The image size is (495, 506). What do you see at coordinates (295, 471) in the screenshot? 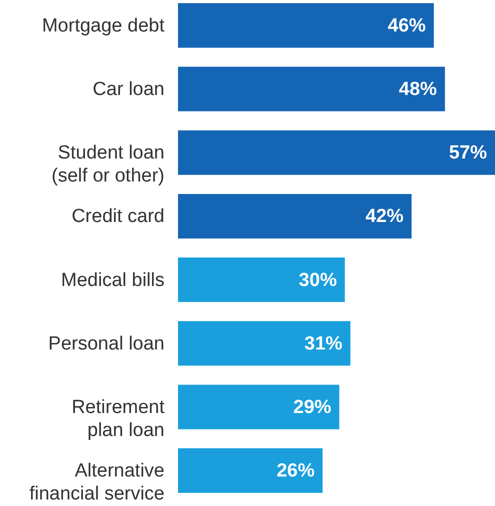
I see `data-label: 26%` at bounding box center [295, 471].